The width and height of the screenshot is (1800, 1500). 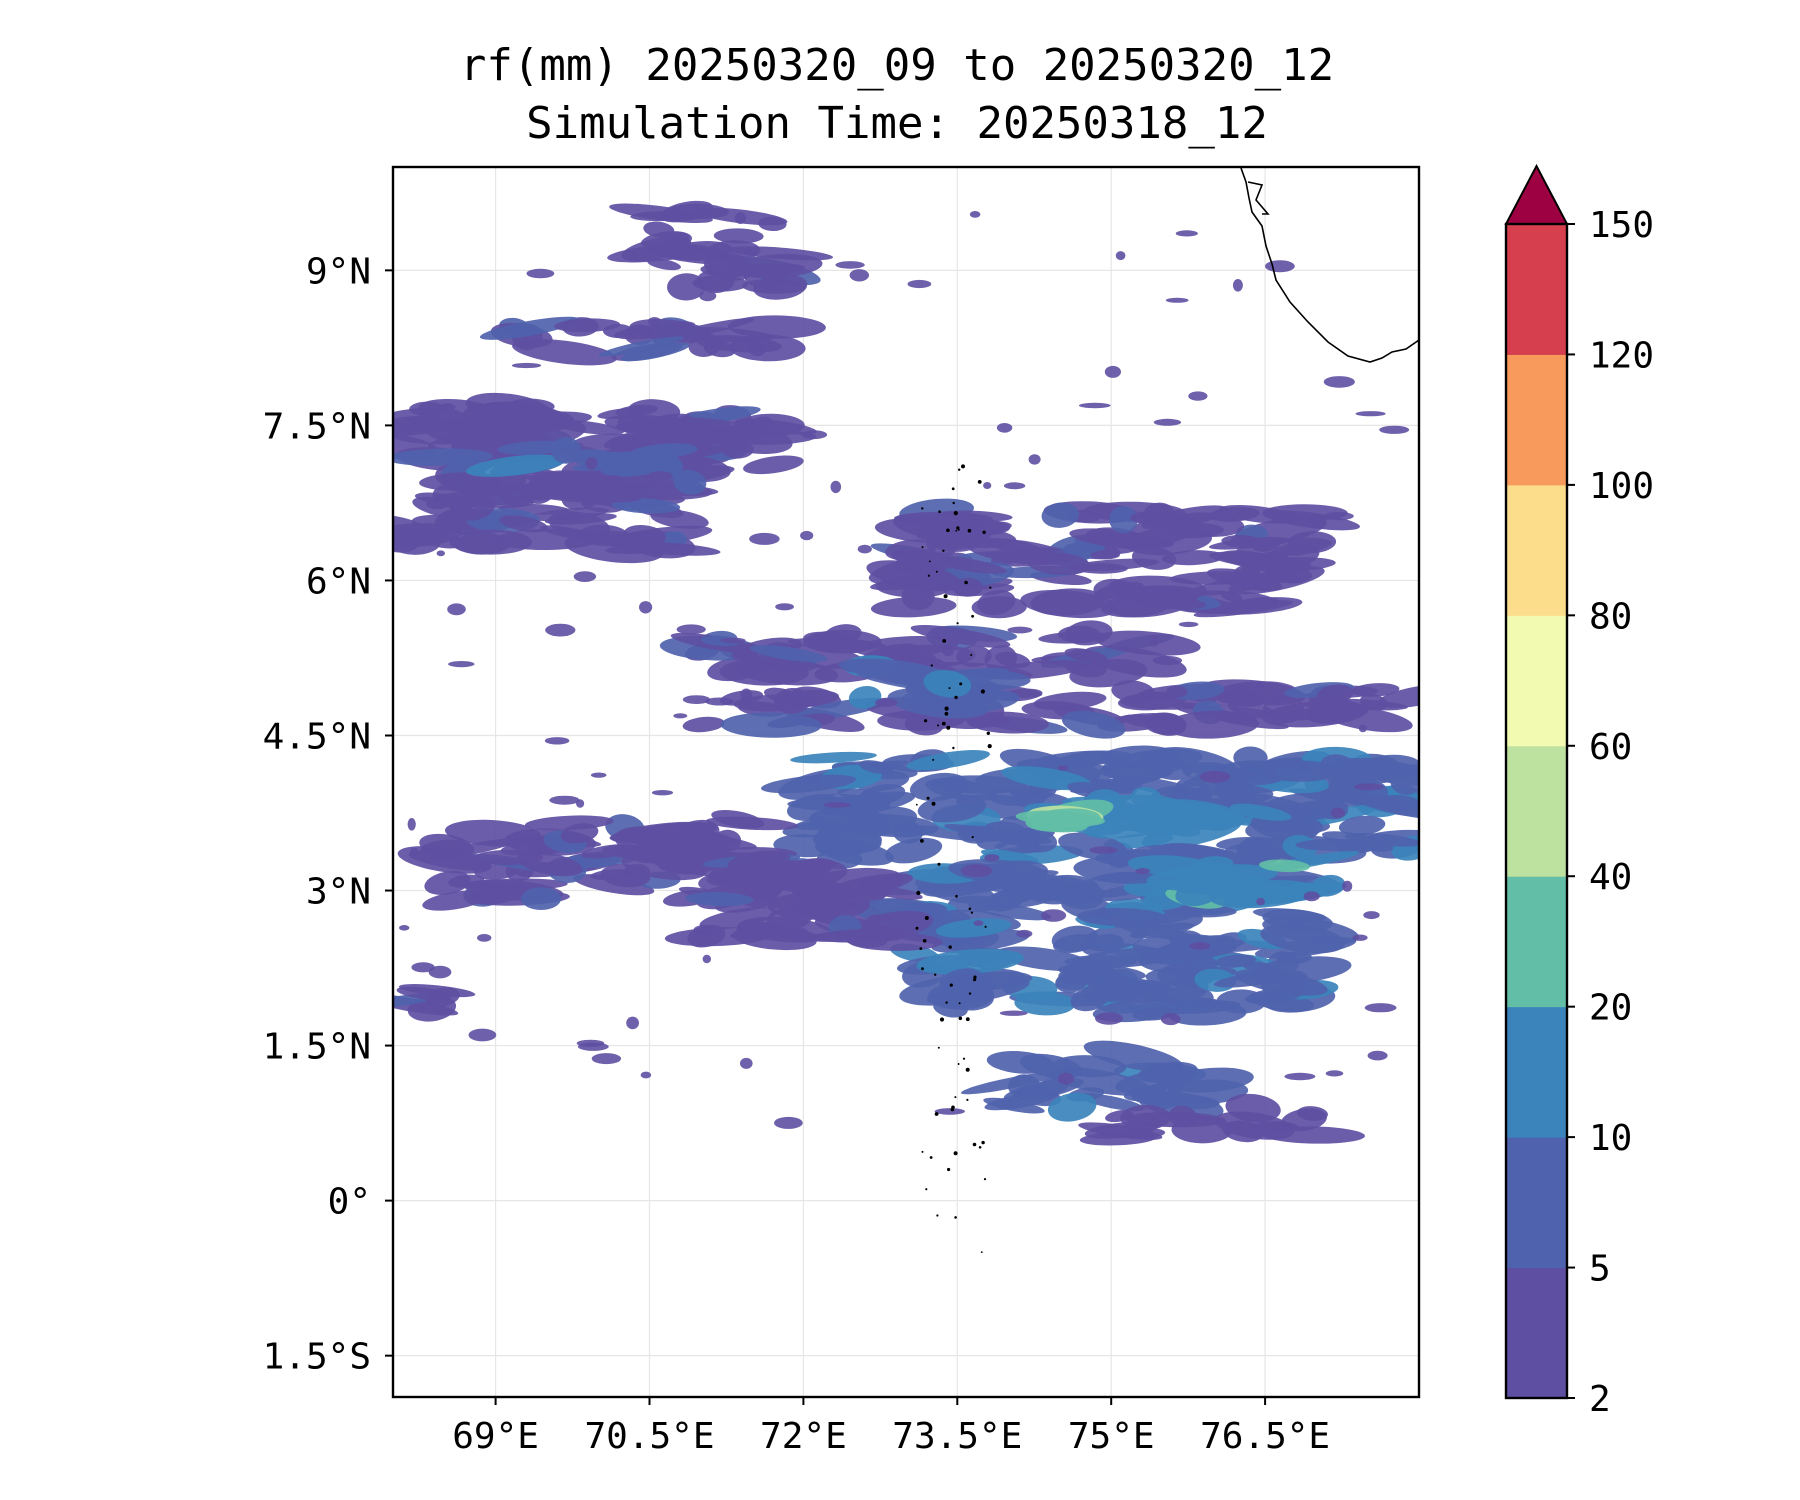 I want to click on colorbar-tick-label: 10, so click(x=1610, y=1138).